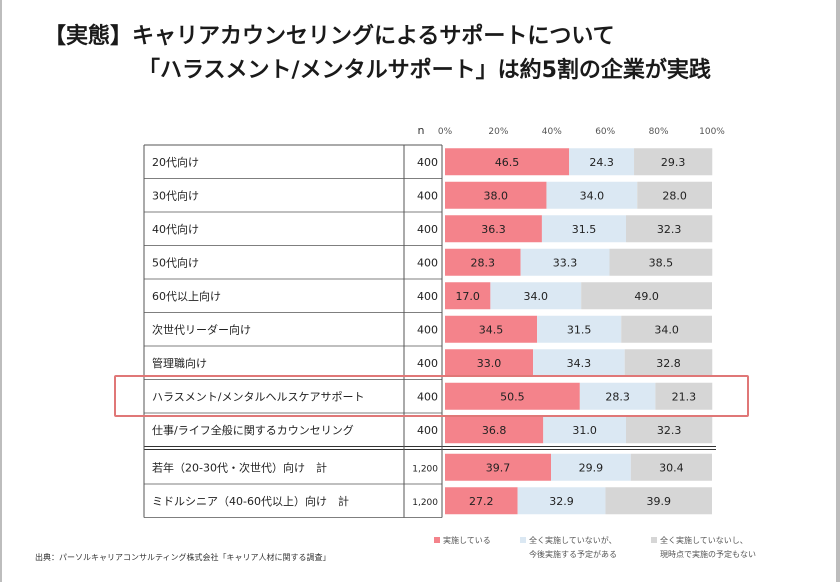 This screenshot has height=582, width=840. What do you see at coordinates (175, 262) in the screenshot?
I see `category-label: 50代向け` at bounding box center [175, 262].